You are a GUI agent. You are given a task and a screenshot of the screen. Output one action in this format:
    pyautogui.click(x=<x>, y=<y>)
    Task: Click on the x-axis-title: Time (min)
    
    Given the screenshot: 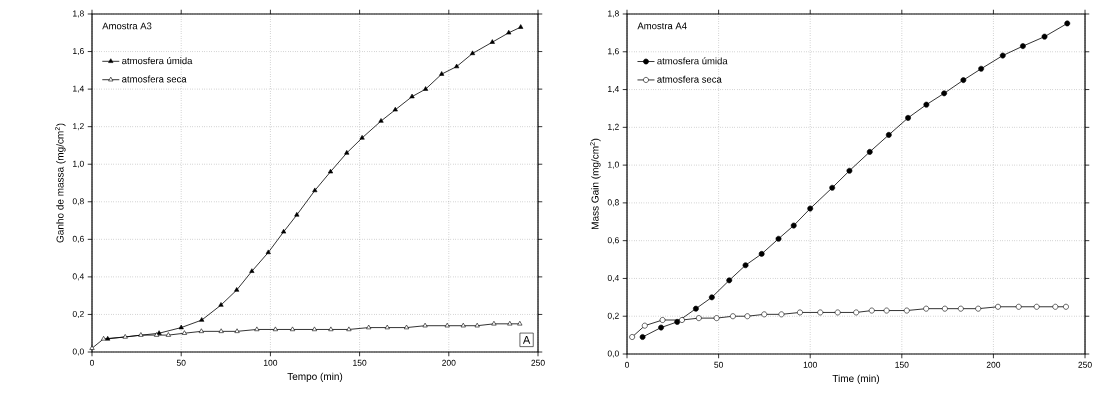 What is the action you would take?
    pyautogui.click(x=856, y=379)
    